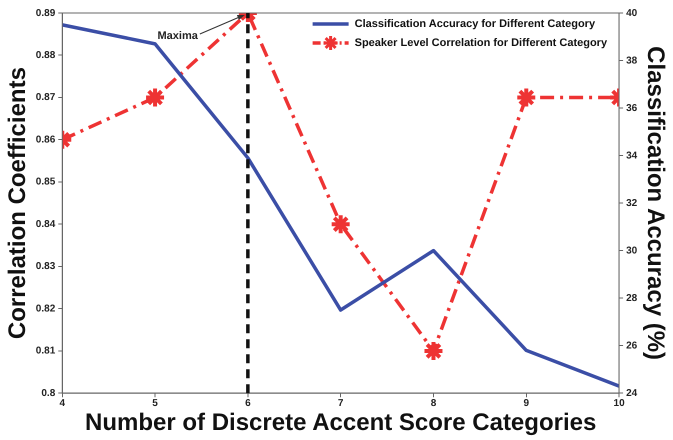 Image resolution: width=673 pixels, height=440 pixels. I want to click on y2-axis-title: Classification Accuracy (%), so click(655, 203).